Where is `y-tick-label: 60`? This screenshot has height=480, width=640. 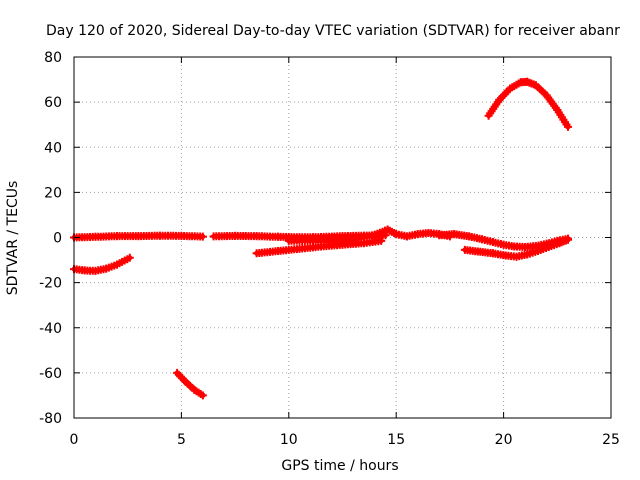 y-tick-label: 60 is located at coordinates (53, 103).